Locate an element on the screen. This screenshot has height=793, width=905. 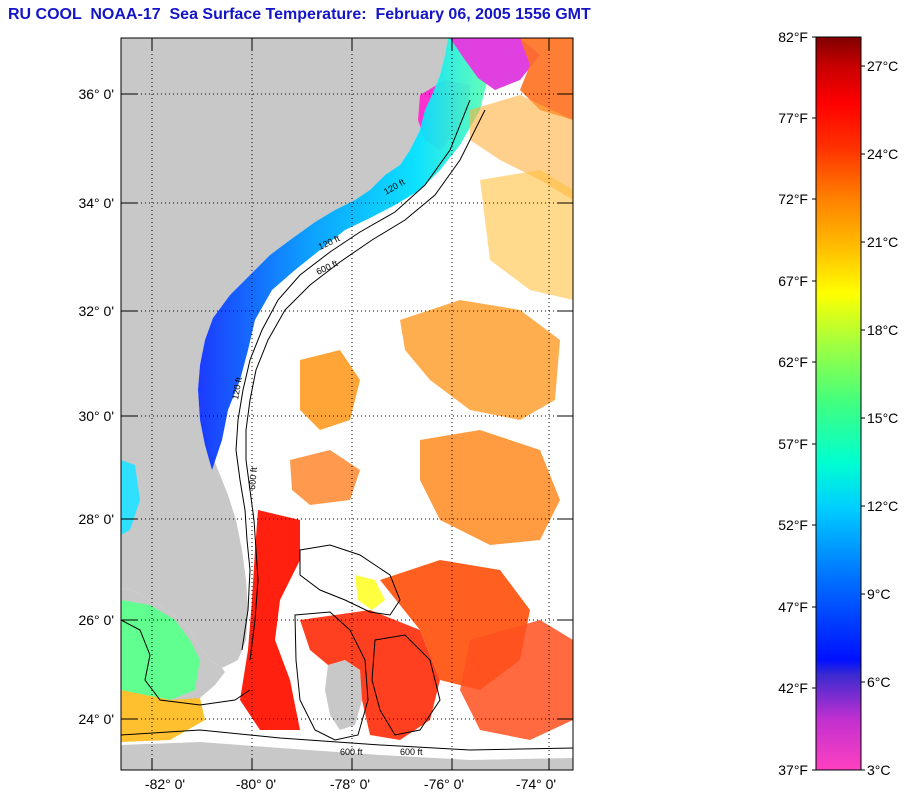
c-label: 15°C is located at coordinates (882, 418).